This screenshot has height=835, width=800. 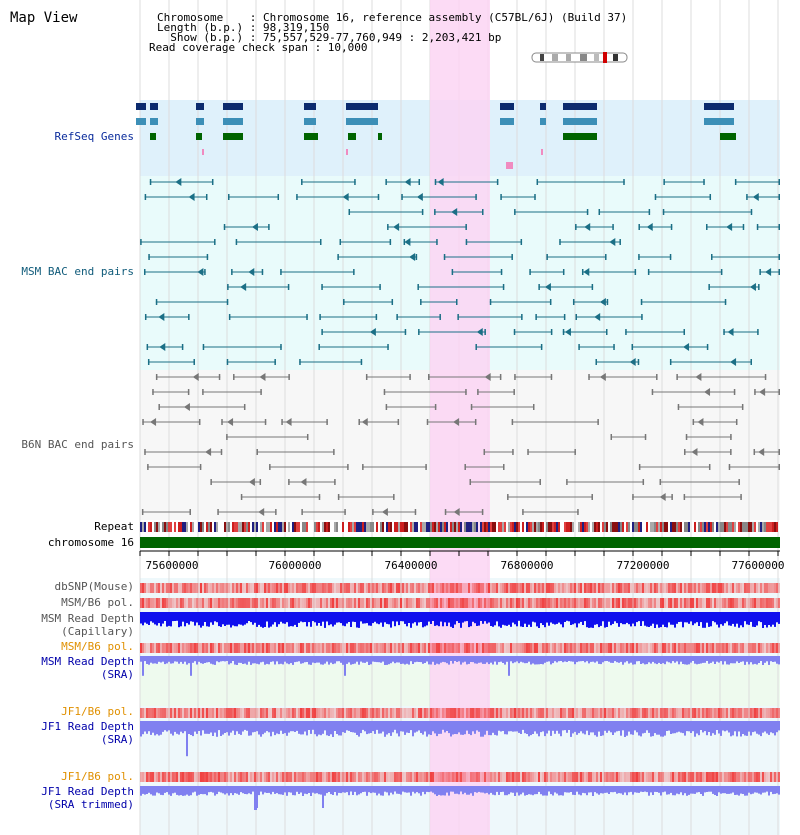 What do you see at coordinates (87, 618) in the screenshot?
I see `track-label-msm-depth-cap: MSM Read Depth` at bounding box center [87, 618].